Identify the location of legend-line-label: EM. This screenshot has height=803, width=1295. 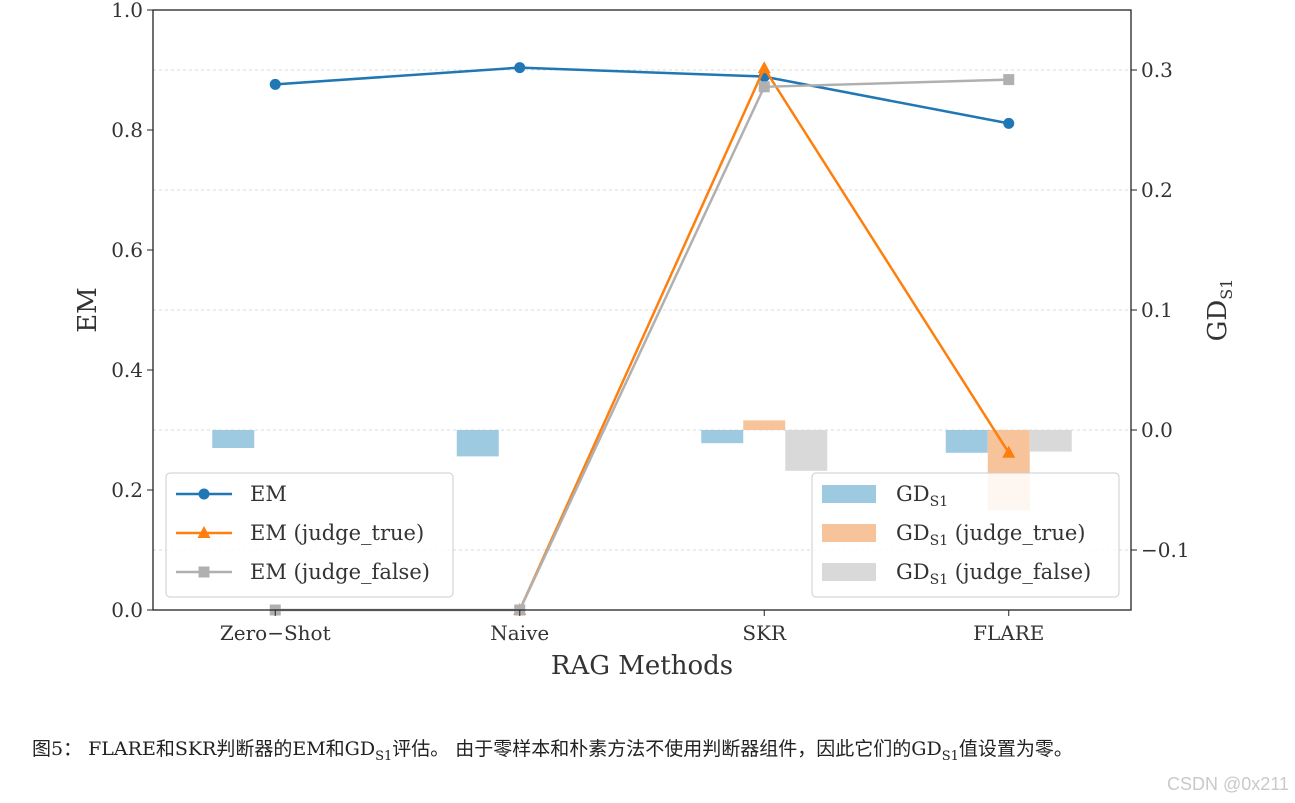
(268, 494).